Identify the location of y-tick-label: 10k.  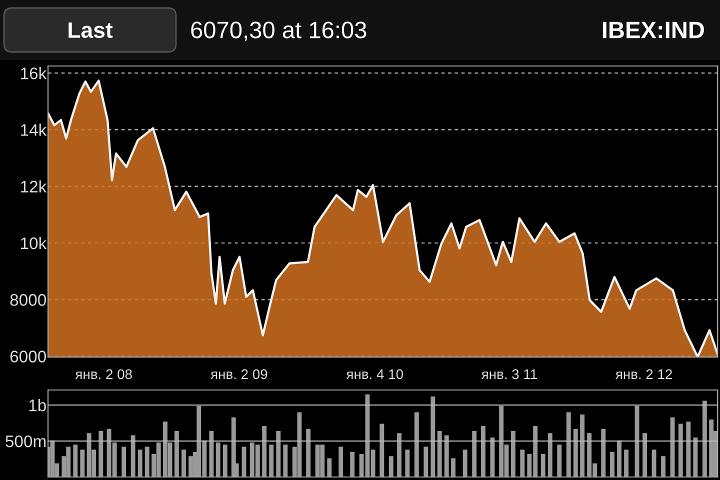
(34, 243).